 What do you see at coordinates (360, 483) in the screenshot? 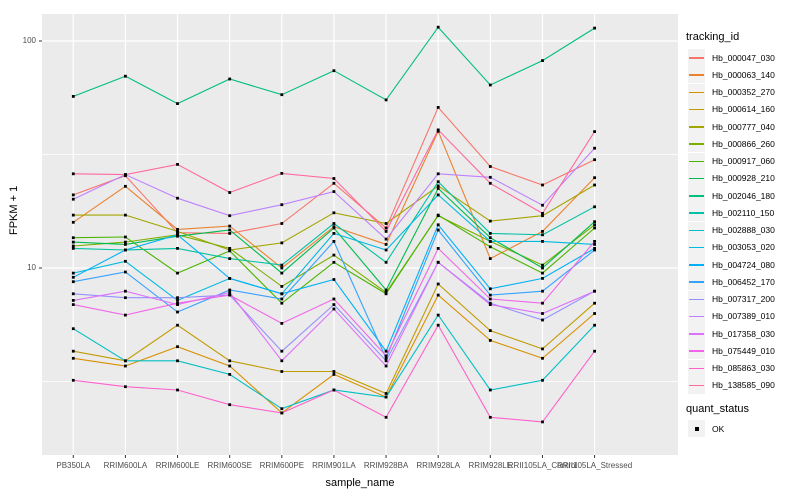
I see `x-axis-title: sample_name` at bounding box center [360, 483].